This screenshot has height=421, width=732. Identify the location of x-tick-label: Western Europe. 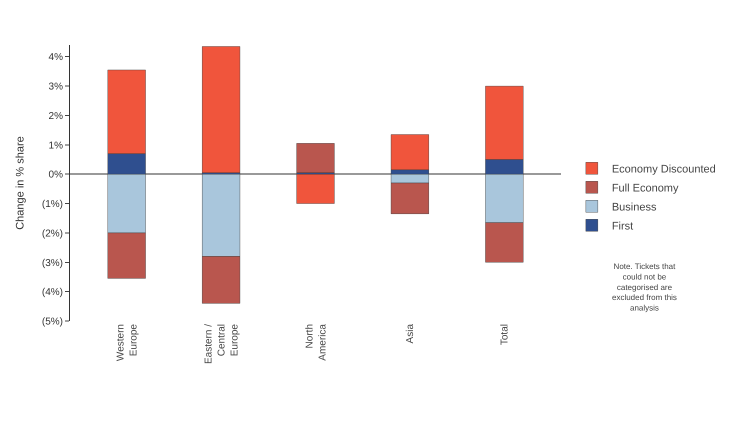
(127, 343).